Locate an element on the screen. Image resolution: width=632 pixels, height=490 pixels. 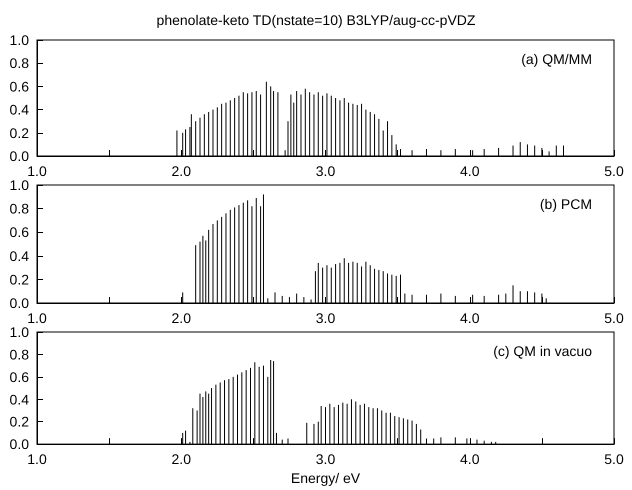
annotation: (a) QM/MM is located at coordinates (556, 59).